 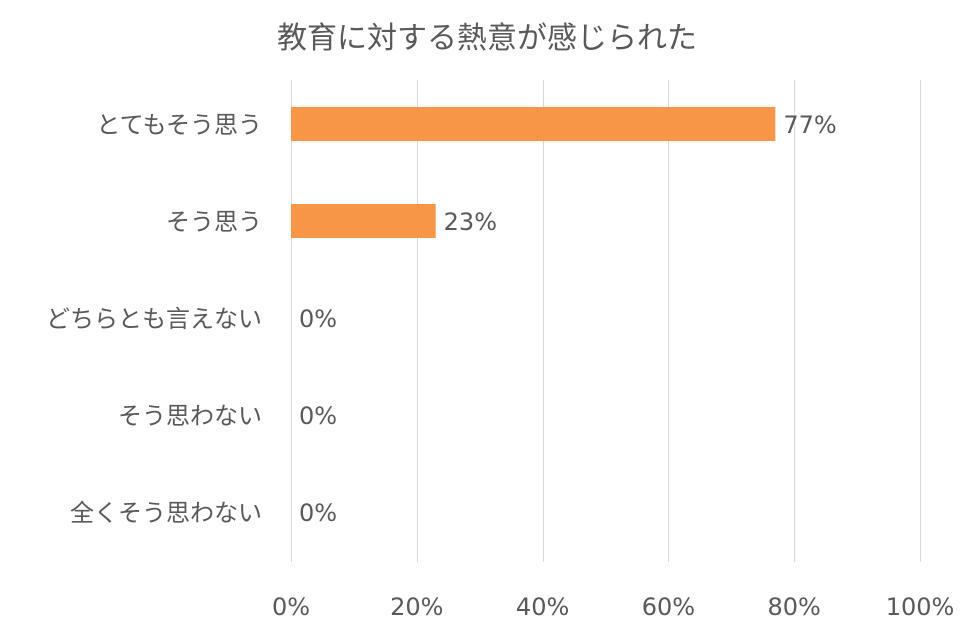 What do you see at coordinates (154, 319) in the screenshot?
I see `category-label: どちらとも言えない` at bounding box center [154, 319].